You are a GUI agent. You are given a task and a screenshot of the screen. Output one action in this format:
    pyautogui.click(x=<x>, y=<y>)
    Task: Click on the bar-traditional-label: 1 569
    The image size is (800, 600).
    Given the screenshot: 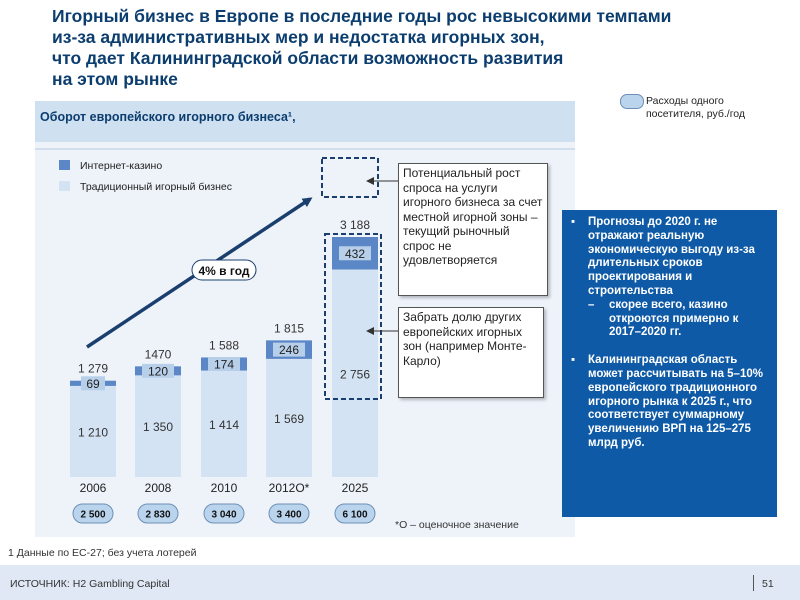 What is the action you would take?
    pyautogui.click(x=289, y=419)
    